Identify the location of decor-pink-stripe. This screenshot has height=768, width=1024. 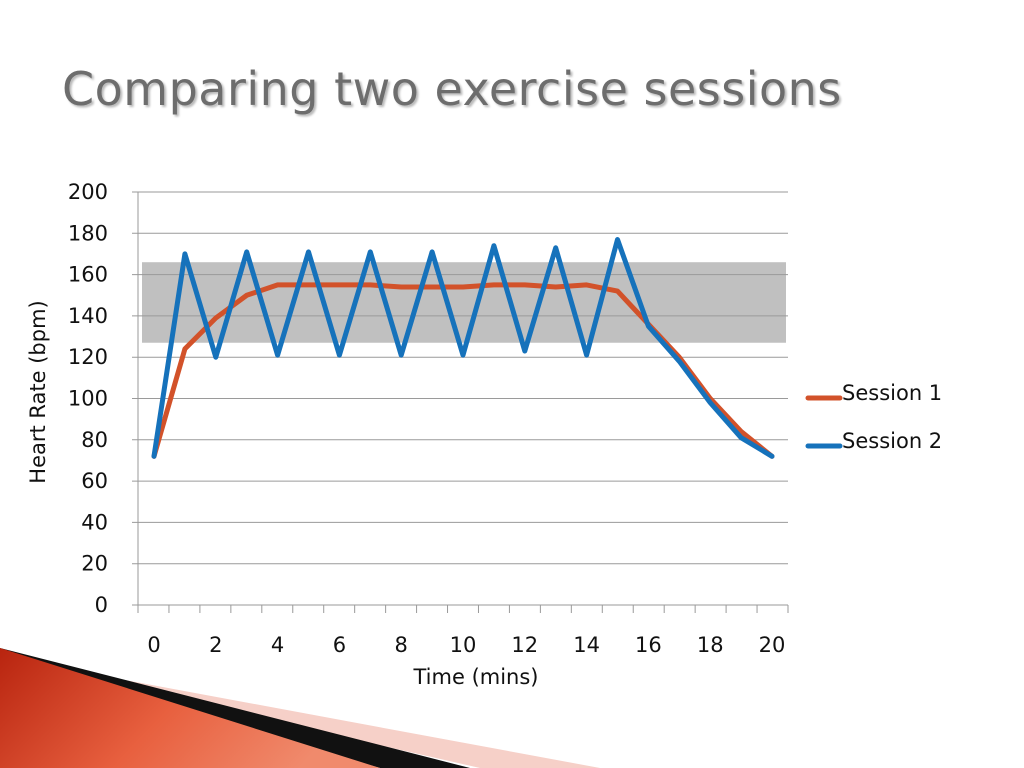
(320, 718).